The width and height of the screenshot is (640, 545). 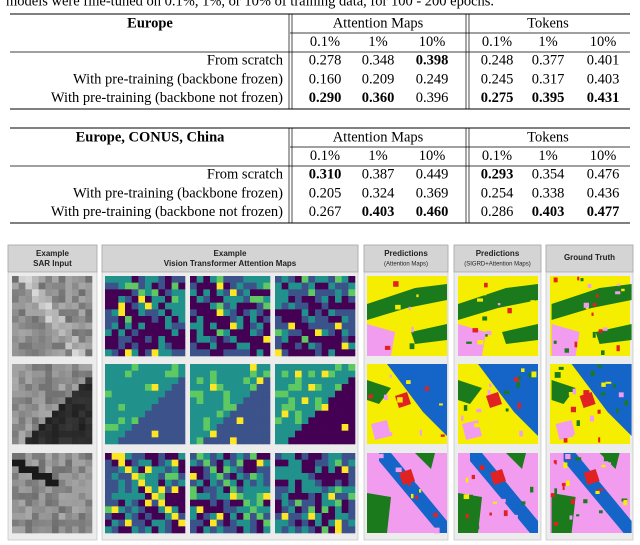 I want to click on table-cell: 0.395, so click(x=548, y=98).